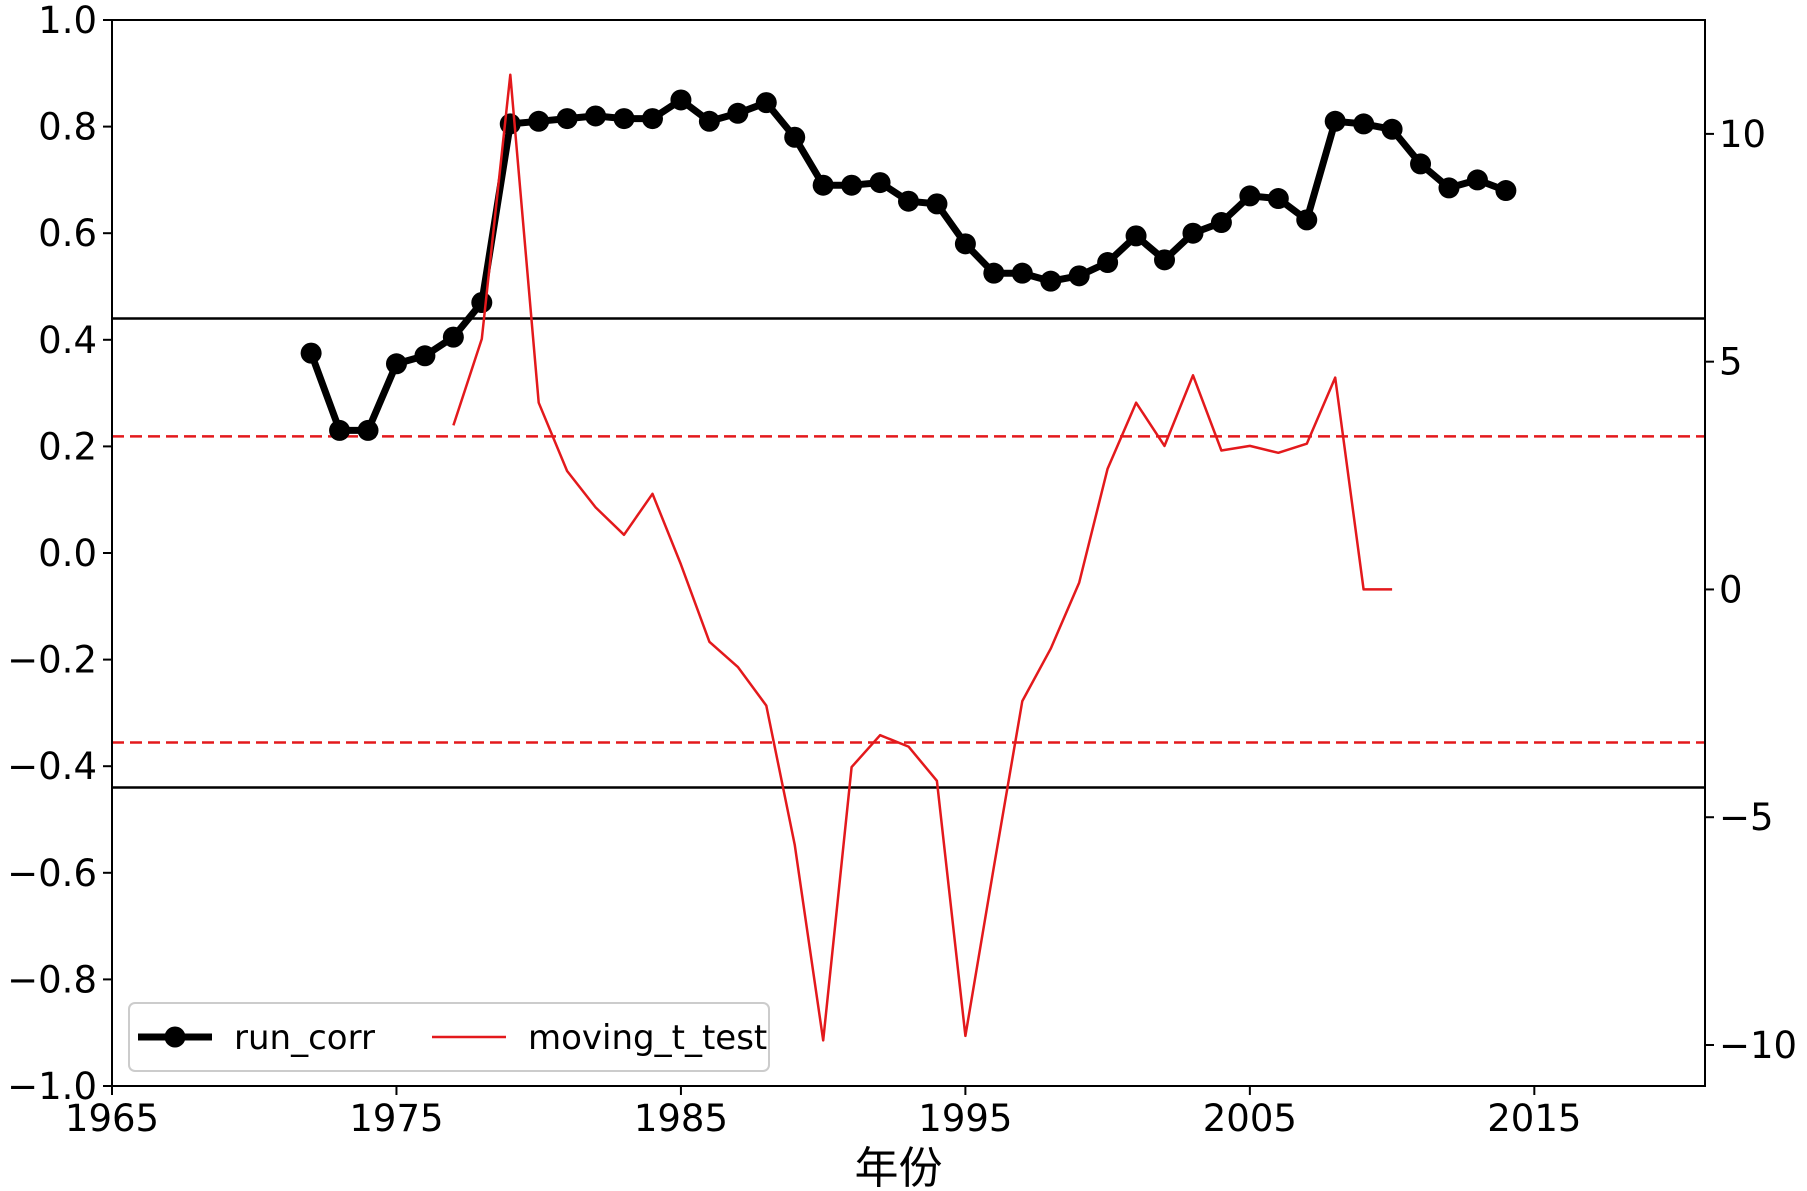  Describe the element at coordinates (937, 204) in the screenshot. I see `point-run_corr-1994` at that location.